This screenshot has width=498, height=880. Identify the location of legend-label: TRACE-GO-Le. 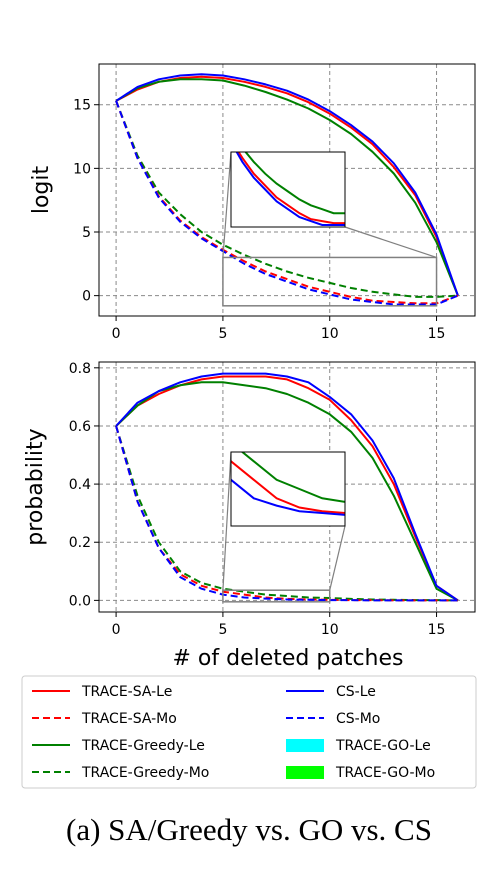
(383, 746).